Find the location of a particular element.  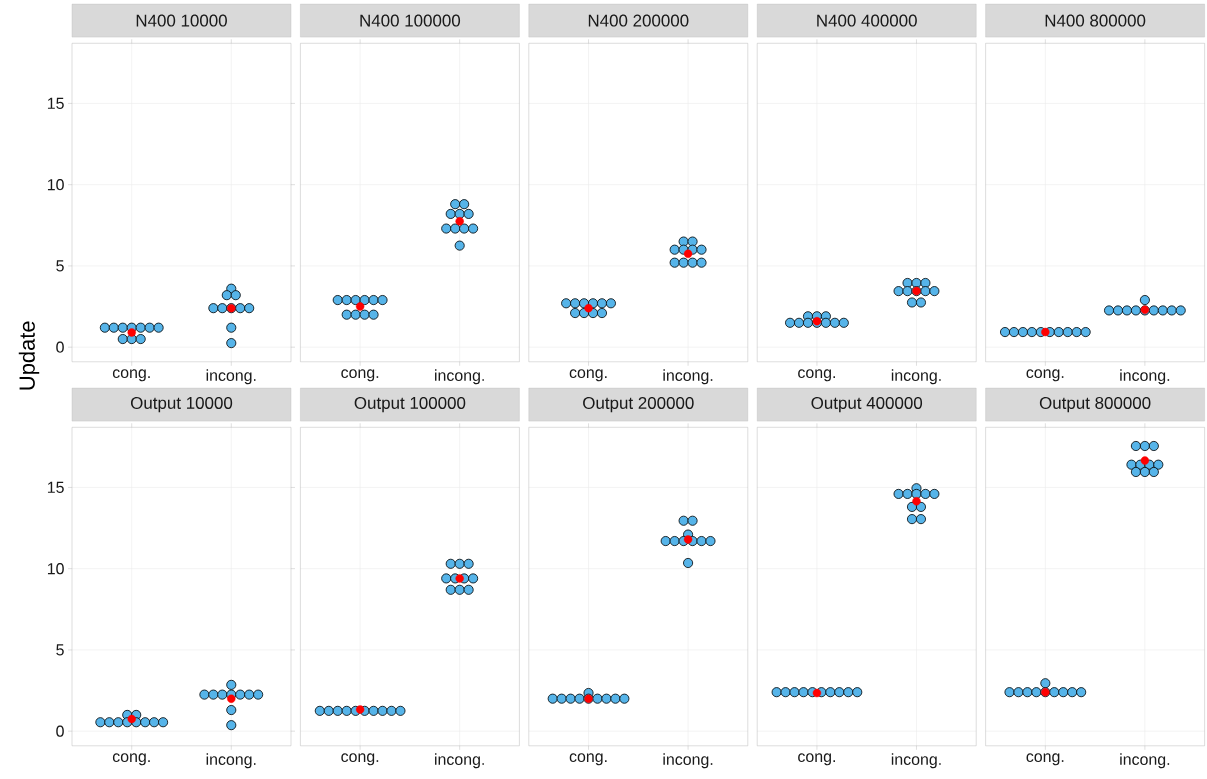

chart-title: Output 800000 is located at coordinates (1095, 404).